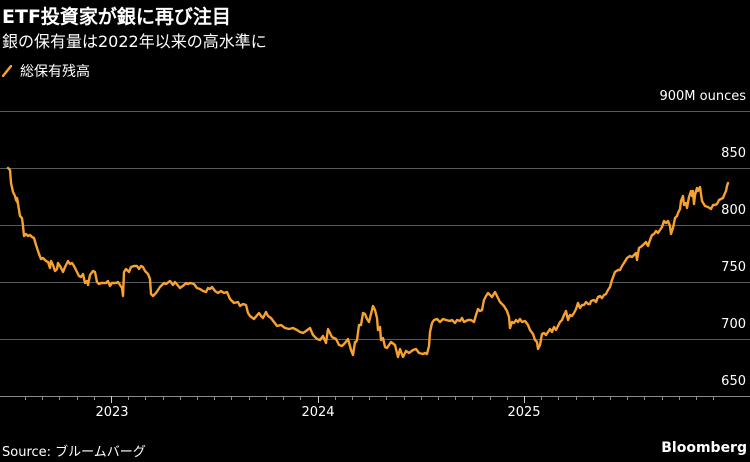 The height and width of the screenshot is (462, 750). I want to click on source-note: Source: ブルームバーグ, so click(74, 452).